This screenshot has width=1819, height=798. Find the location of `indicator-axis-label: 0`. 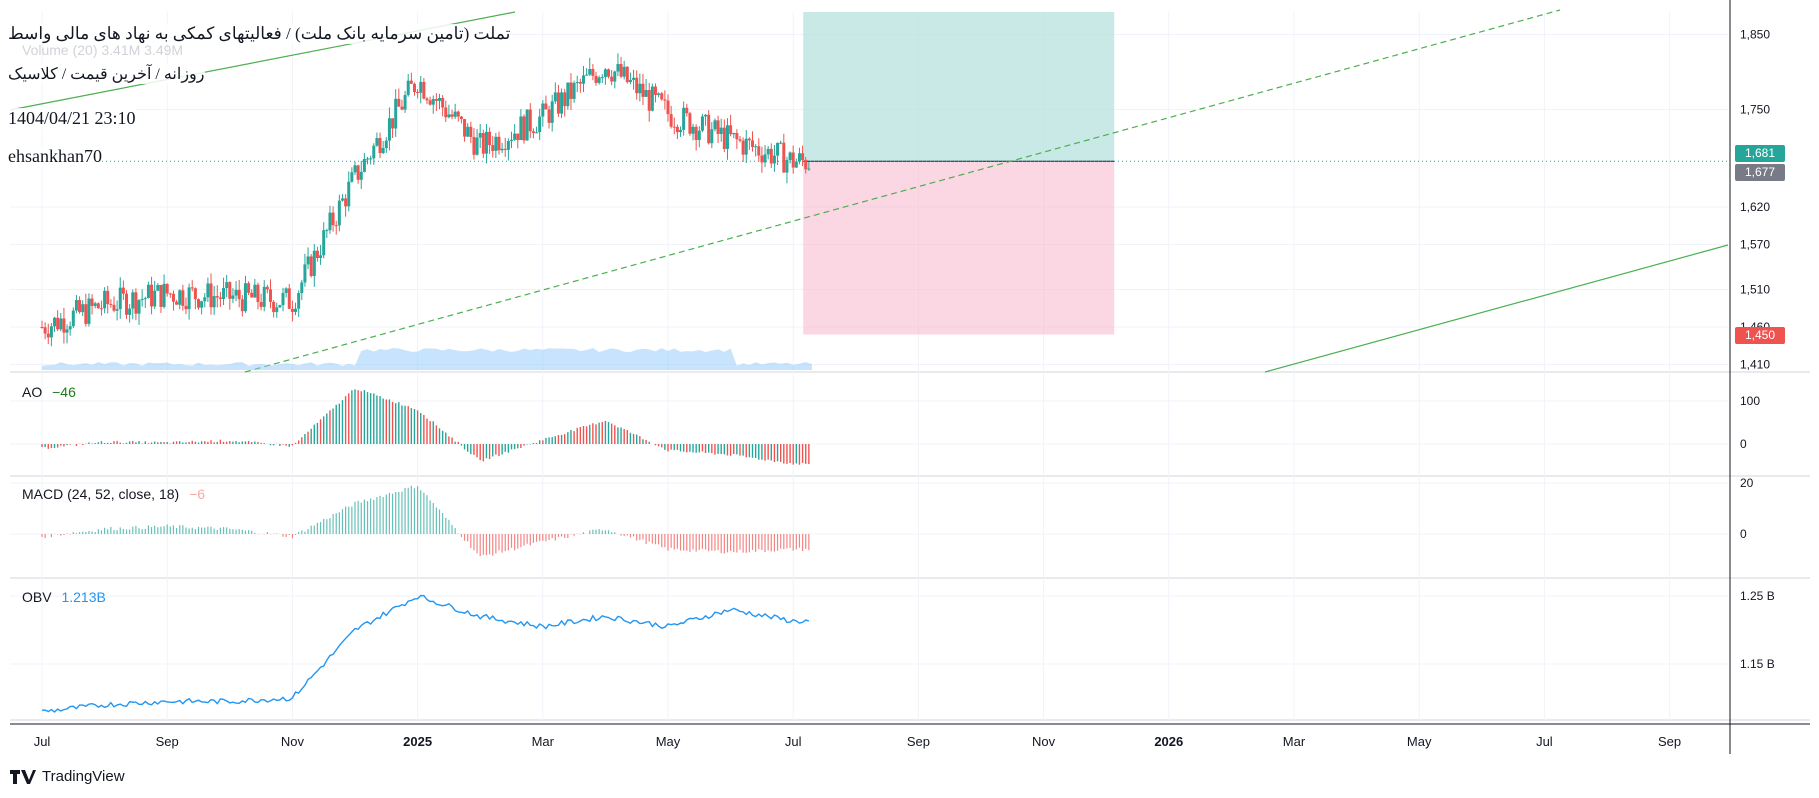

indicator-axis-label: 0 is located at coordinates (1743, 444).